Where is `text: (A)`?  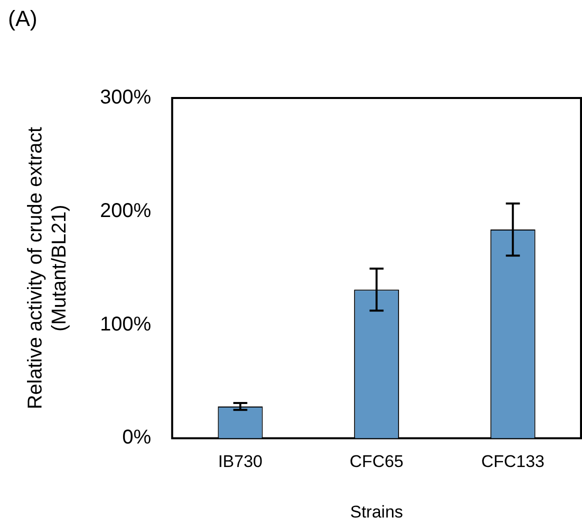 text: (A) is located at coordinates (23, 19).